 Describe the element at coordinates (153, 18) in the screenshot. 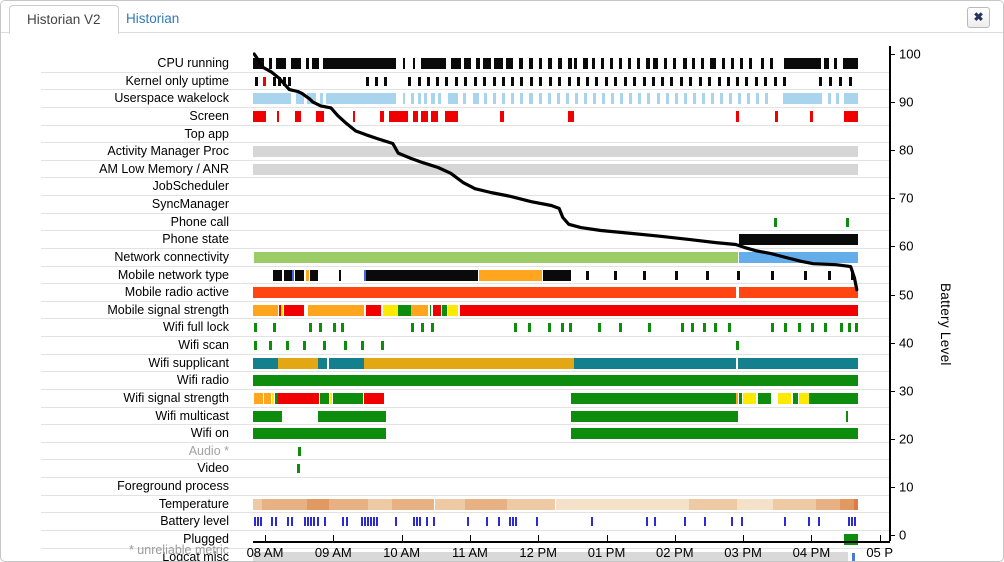

I see `tab-historian: Historian` at that location.